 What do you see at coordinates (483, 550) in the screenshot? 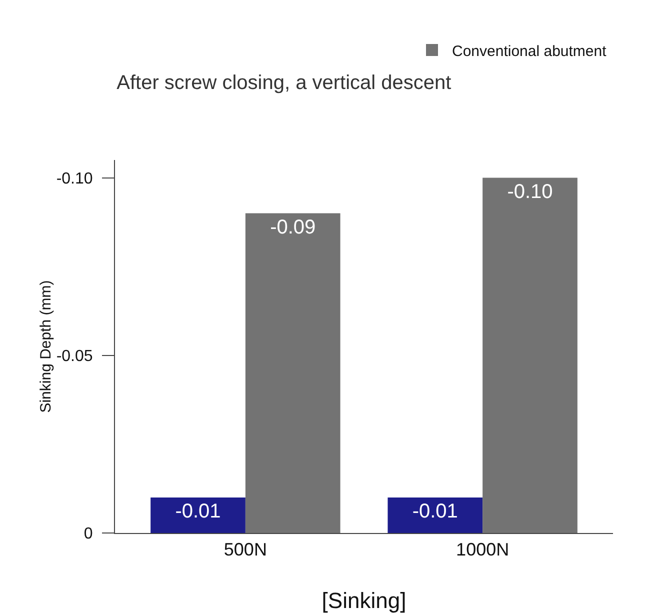
I see `x-tick-label: 1000N` at bounding box center [483, 550].